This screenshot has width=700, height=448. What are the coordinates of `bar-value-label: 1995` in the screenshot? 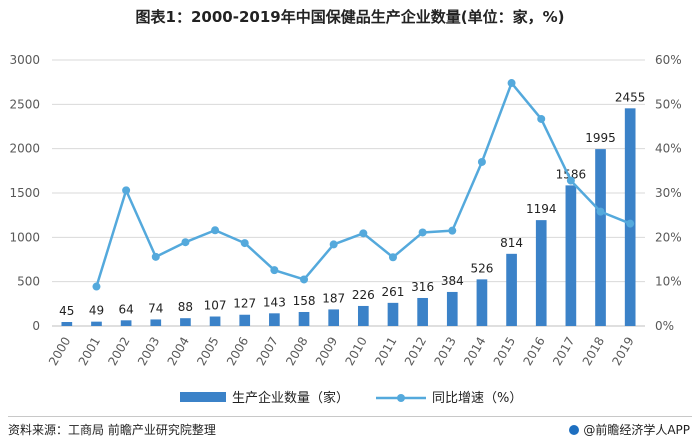 It's located at (600, 138).